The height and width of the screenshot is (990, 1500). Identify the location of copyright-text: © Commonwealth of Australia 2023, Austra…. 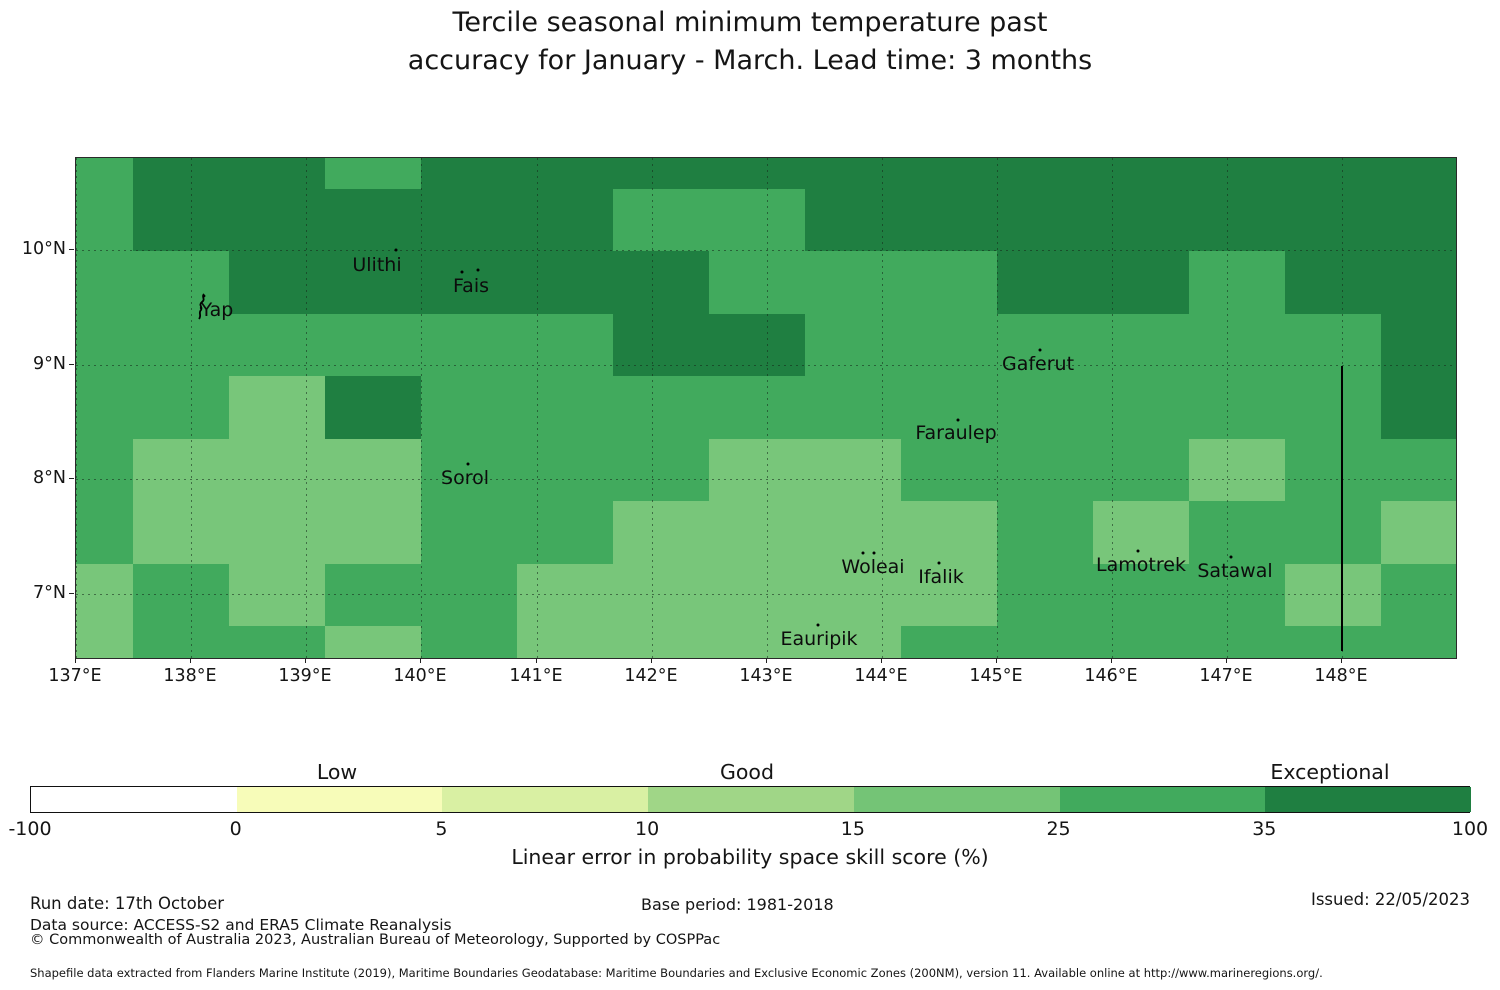
(375, 940).